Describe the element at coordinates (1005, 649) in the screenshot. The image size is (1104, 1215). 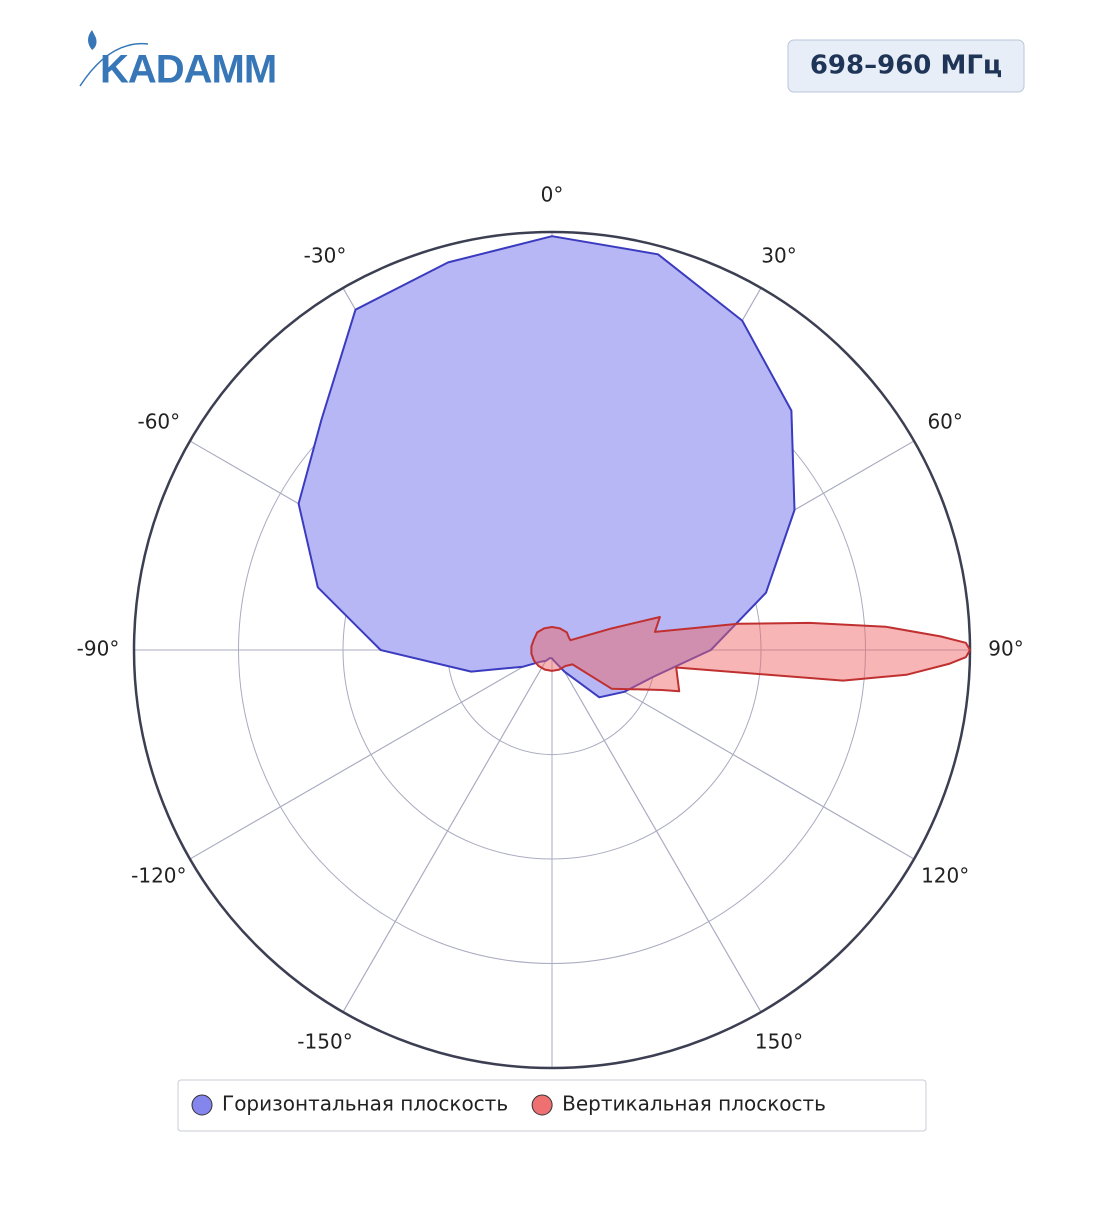
I see `theta-tick-label: 90°` at that location.